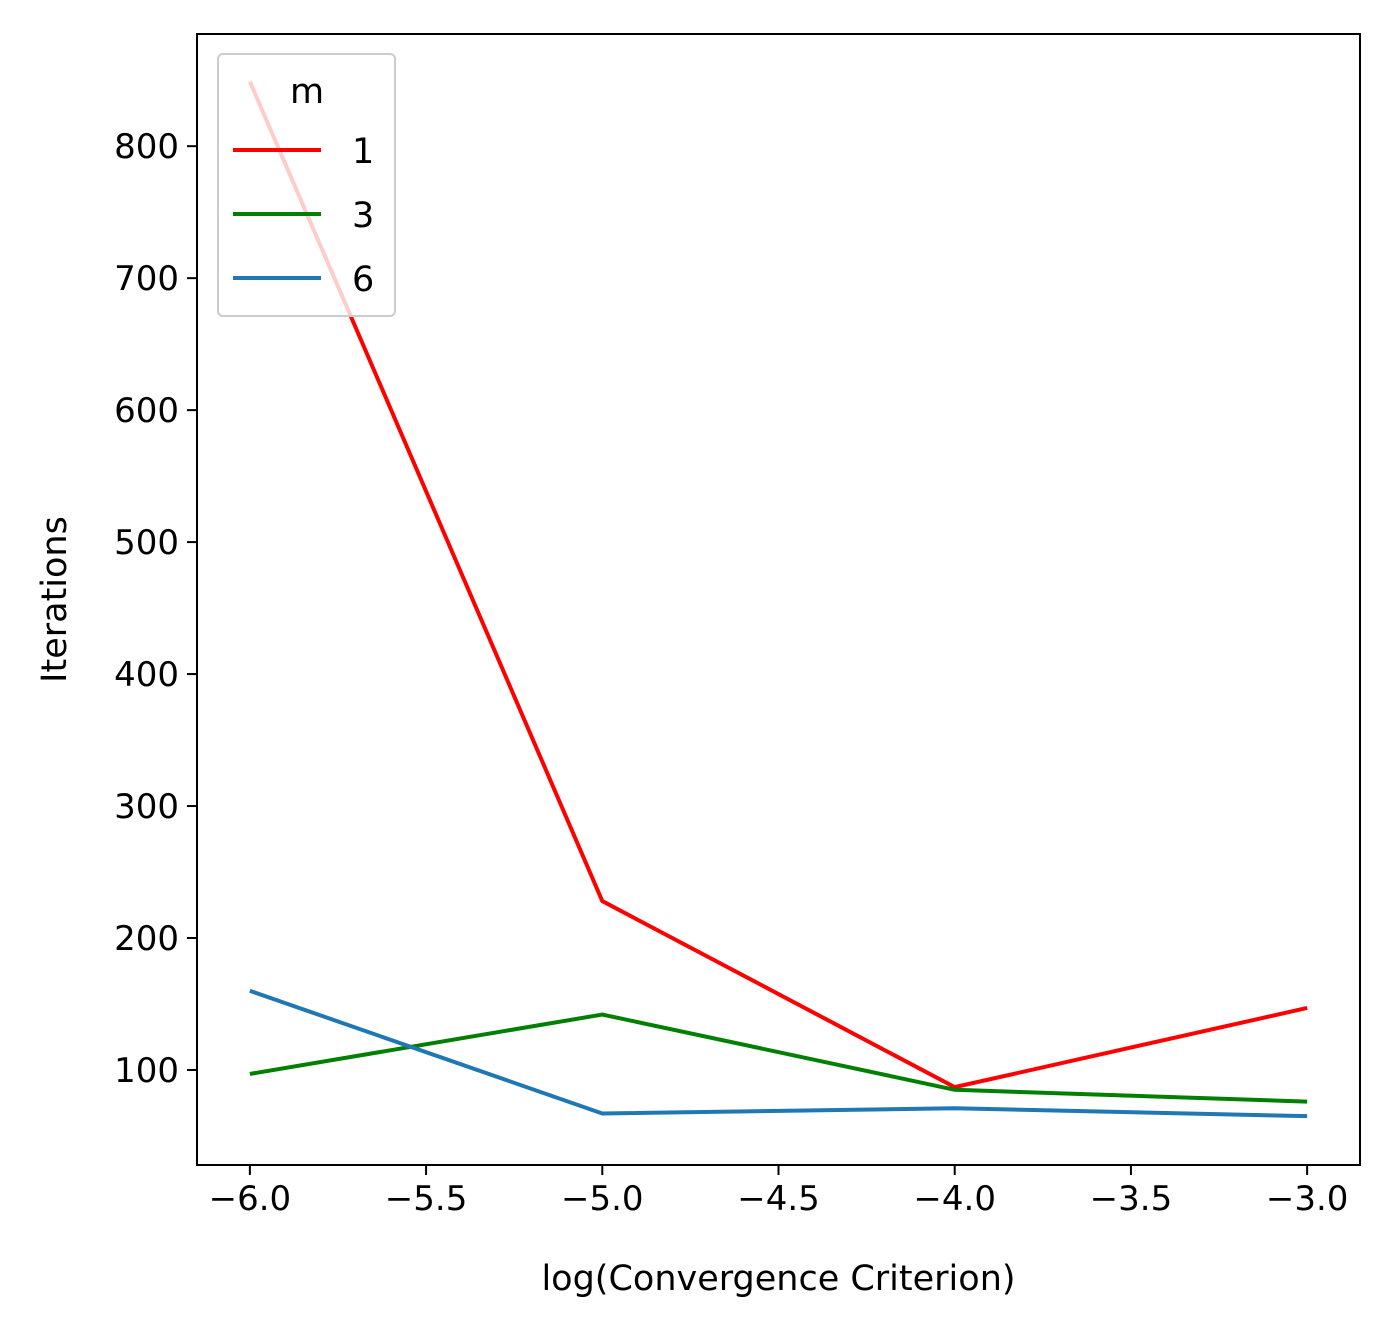 This screenshot has height=1325, width=1393. I want to click on legend: m1 3 6, so click(306, 185).